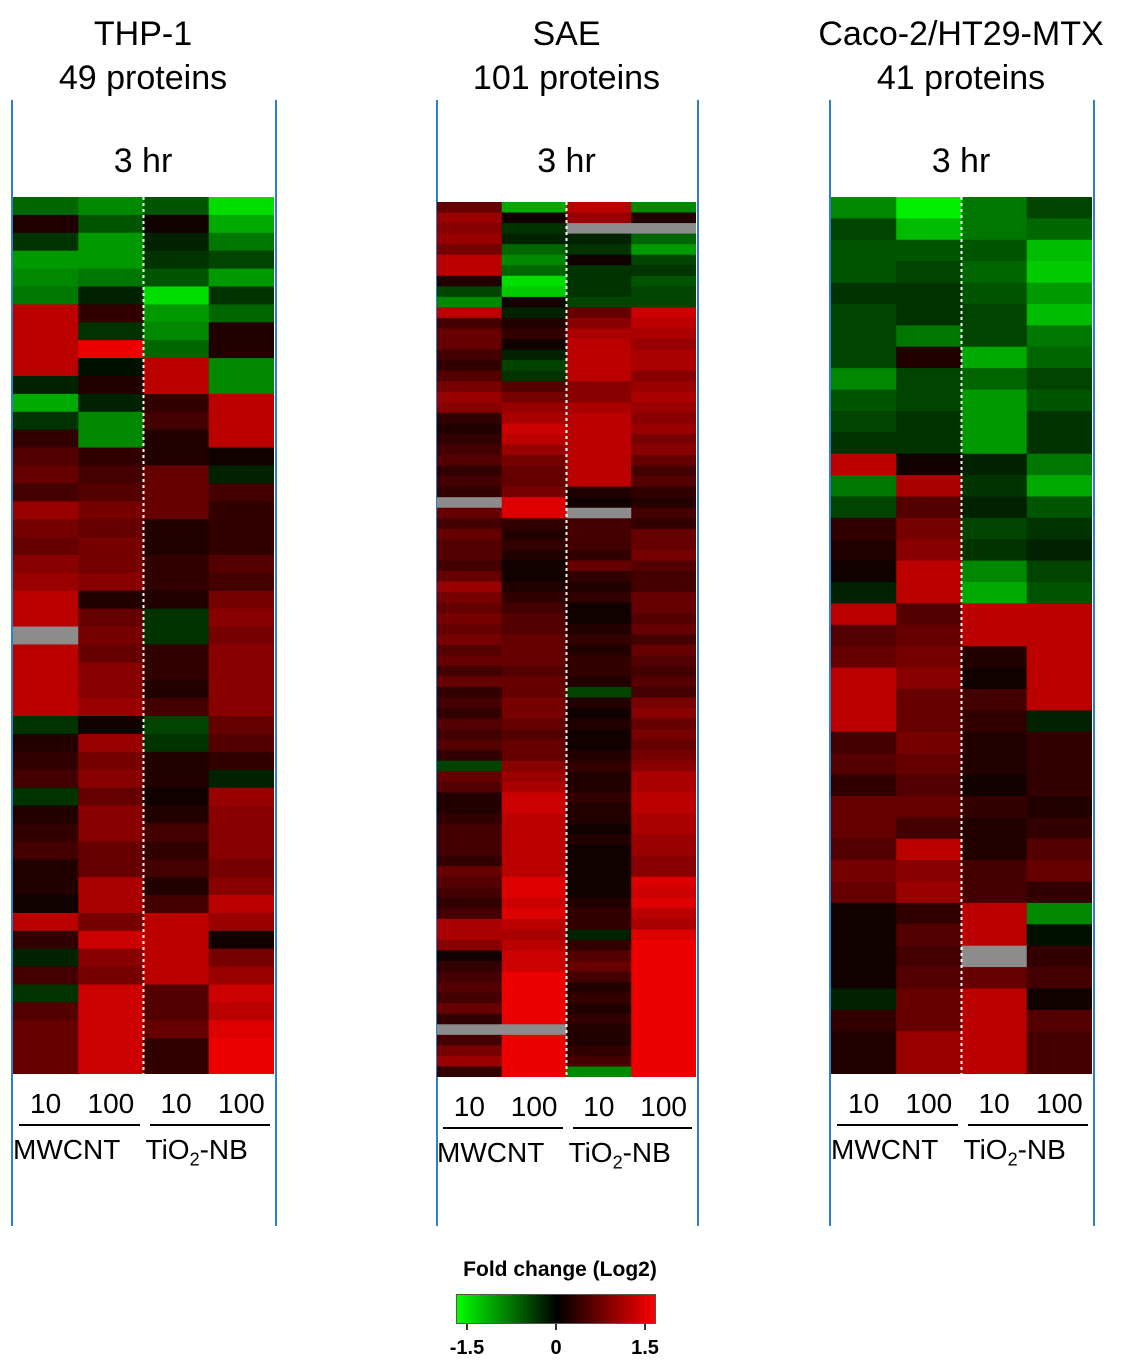  What do you see at coordinates (698, 663) in the screenshot?
I see `panel-right-border` at bounding box center [698, 663].